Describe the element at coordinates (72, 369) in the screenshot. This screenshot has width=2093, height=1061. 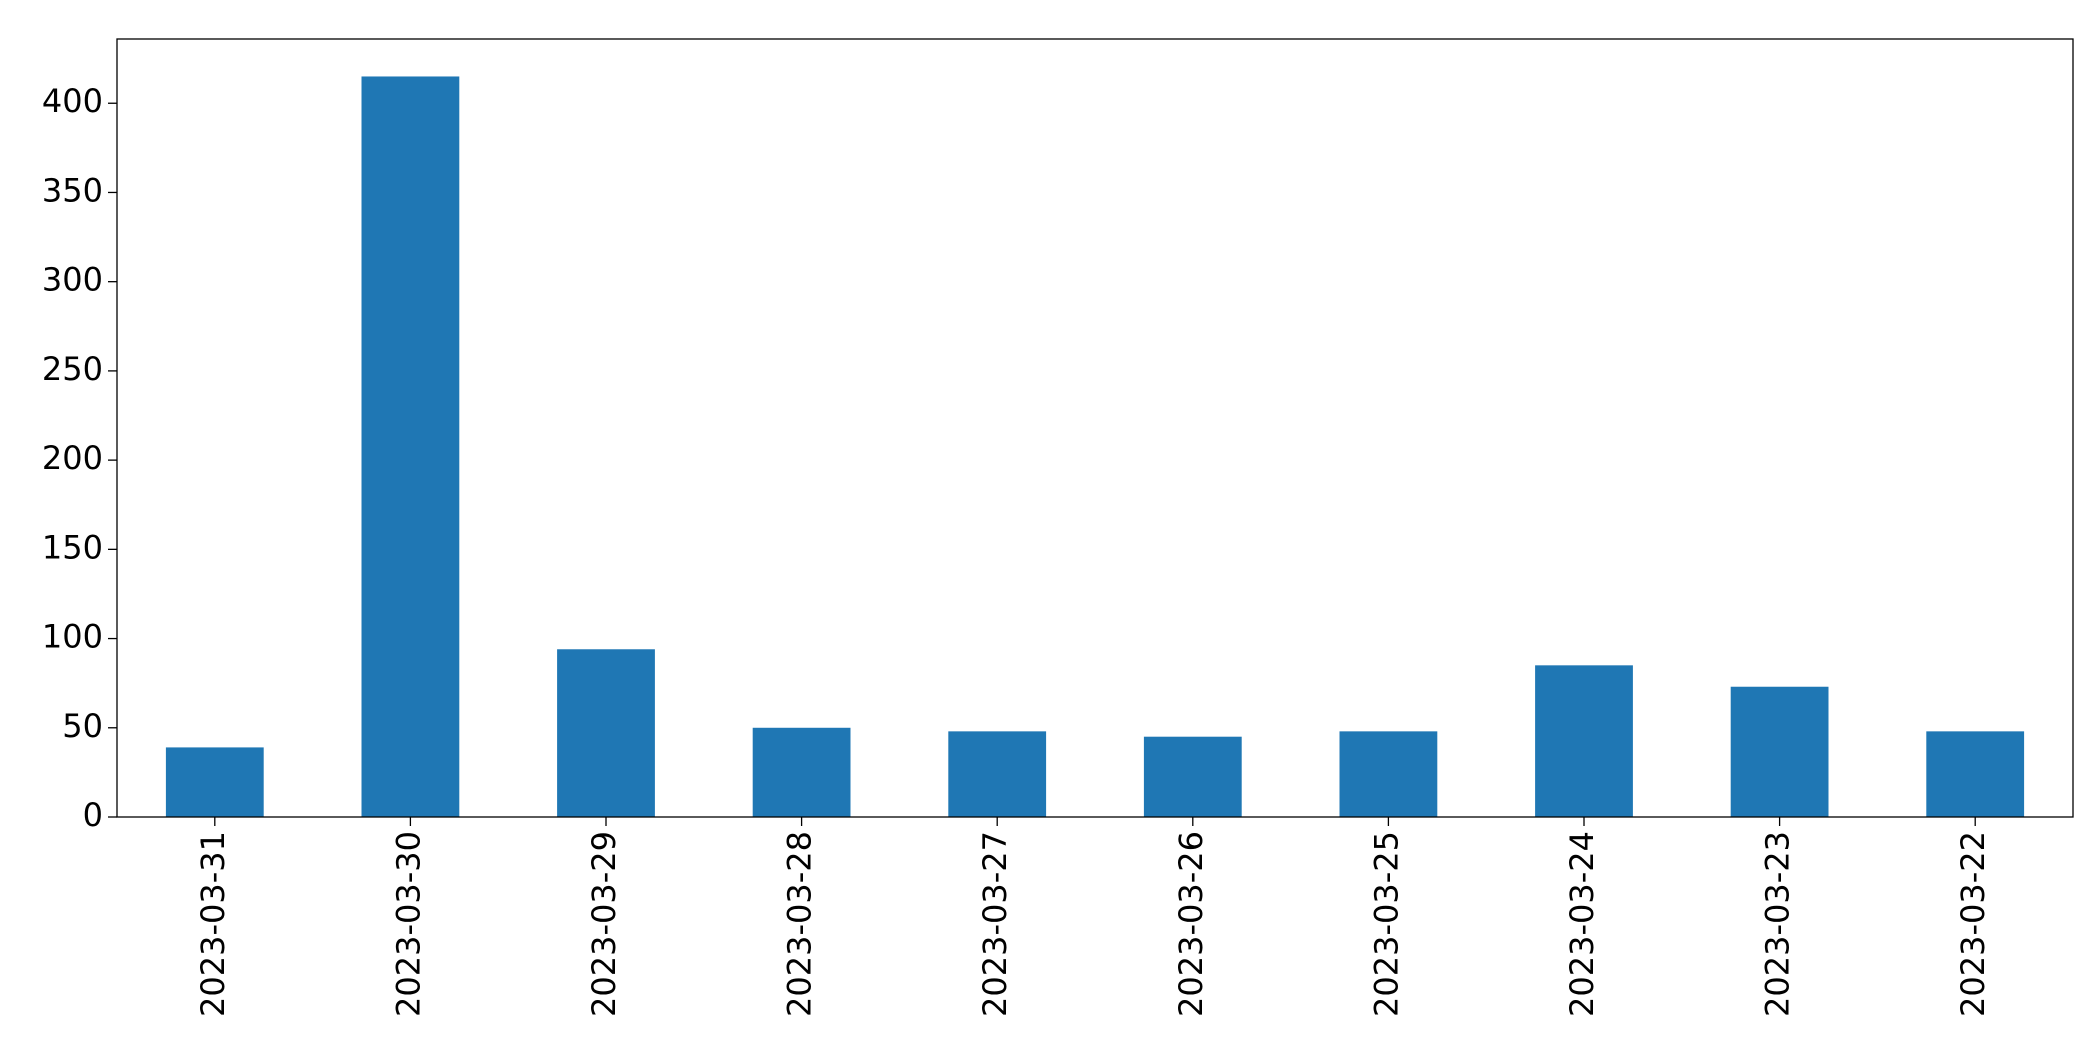
I see `y-tick-label: 250` at that location.